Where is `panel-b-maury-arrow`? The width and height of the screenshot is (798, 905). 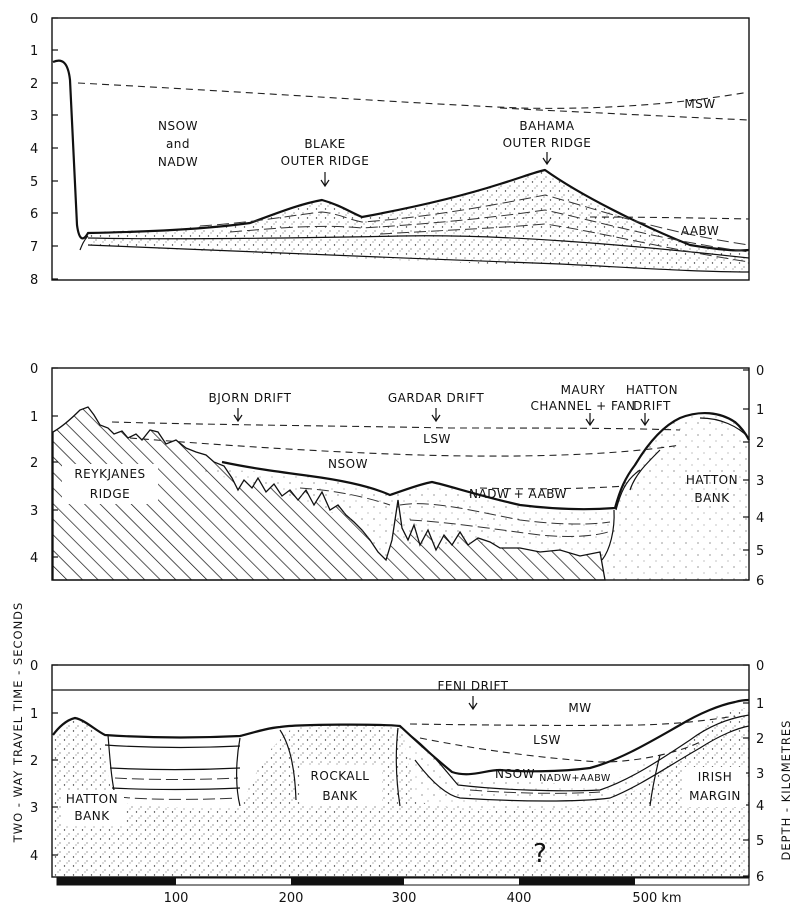 panel-b-maury-arrow is located at coordinates (590, 420).